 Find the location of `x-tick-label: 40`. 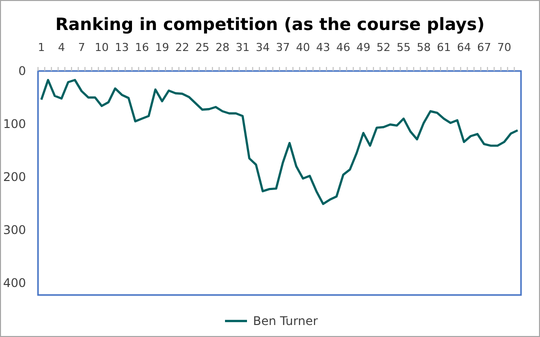

x-tick-label: 40 is located at coordinates (303, 47).